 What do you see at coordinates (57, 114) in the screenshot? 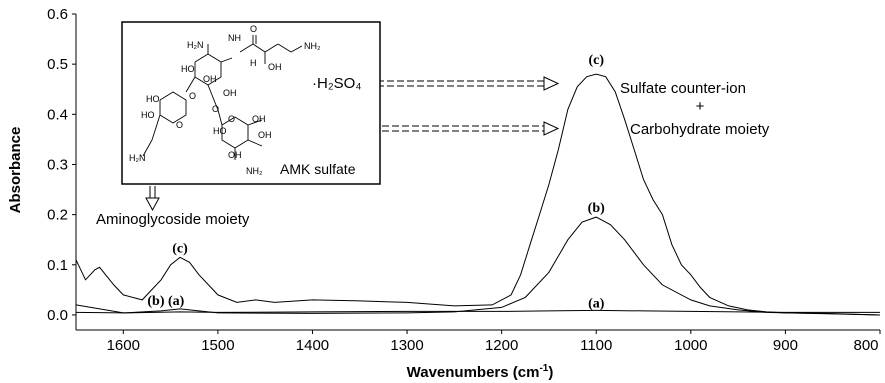
I see `y-tick-label: 0.4` at bounding box center [57, 114].